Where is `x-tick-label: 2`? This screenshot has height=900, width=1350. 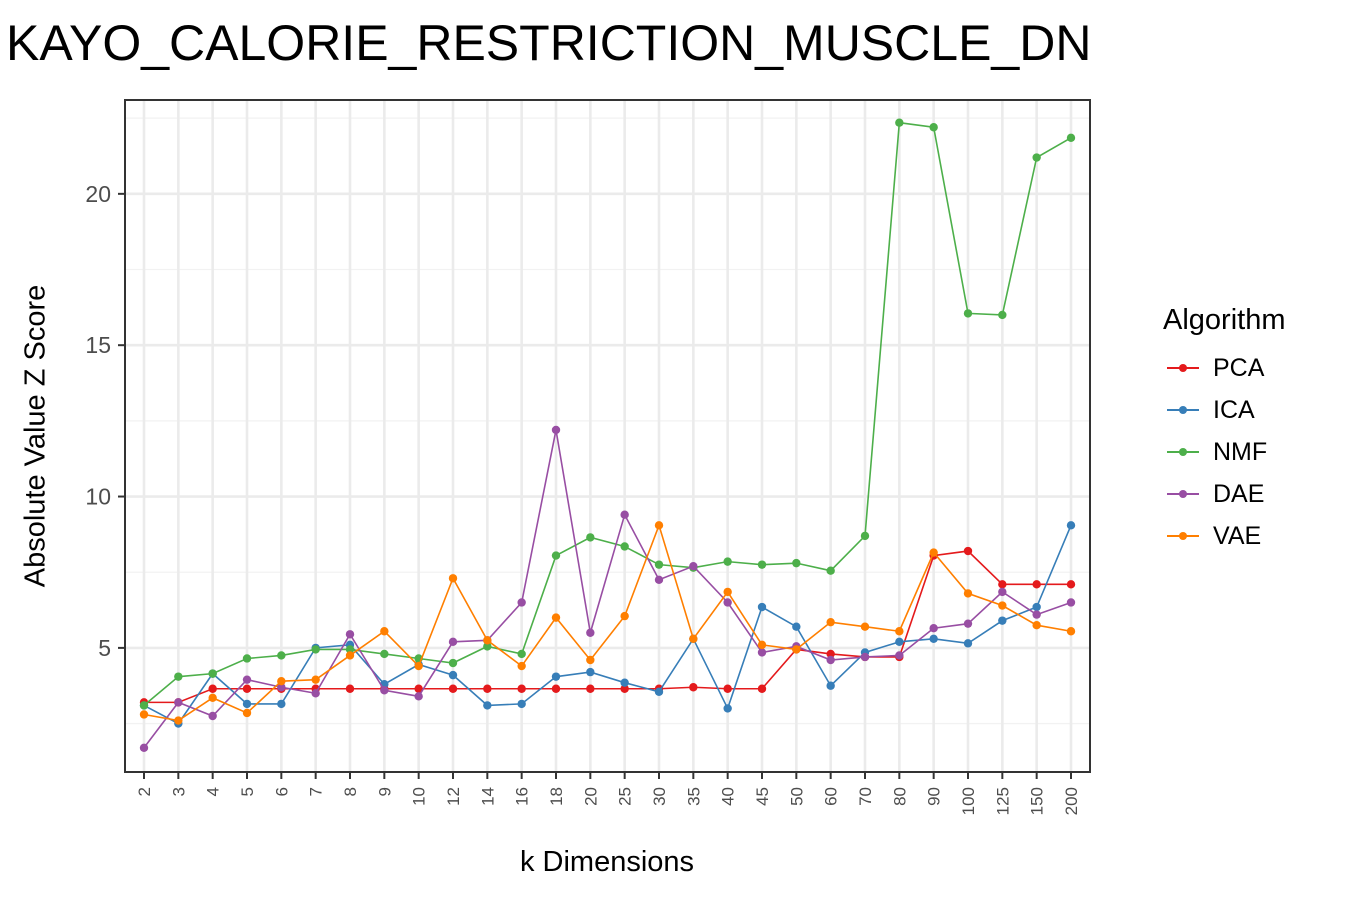
x-tick-label: 2 is located at coordinates (144, 791).